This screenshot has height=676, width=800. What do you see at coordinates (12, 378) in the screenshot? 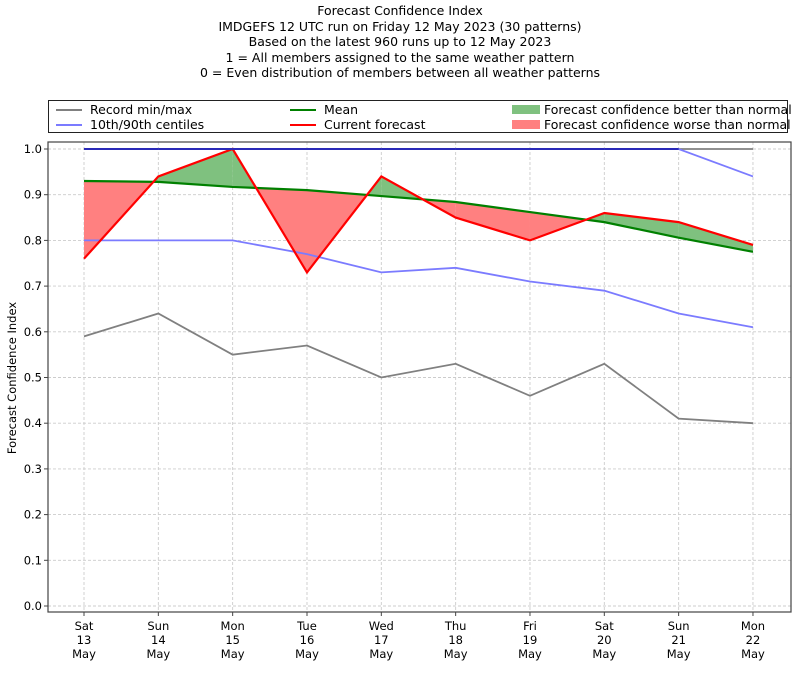
I see `y-axis-label: Forecast Confidence Index` at bounding box center [12, 378].